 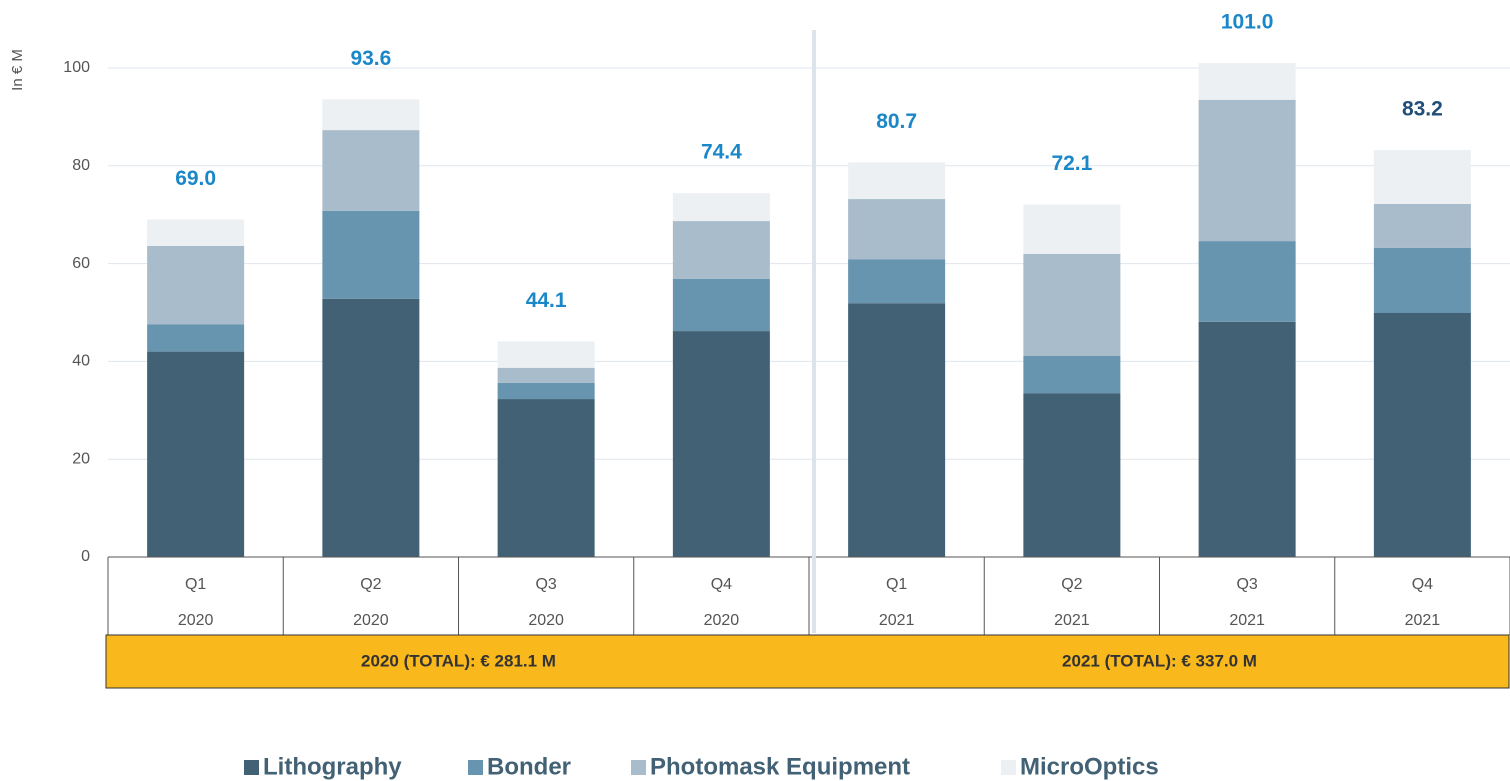 I want to click on legend-label: Bonder, so click(x=529, y=766).